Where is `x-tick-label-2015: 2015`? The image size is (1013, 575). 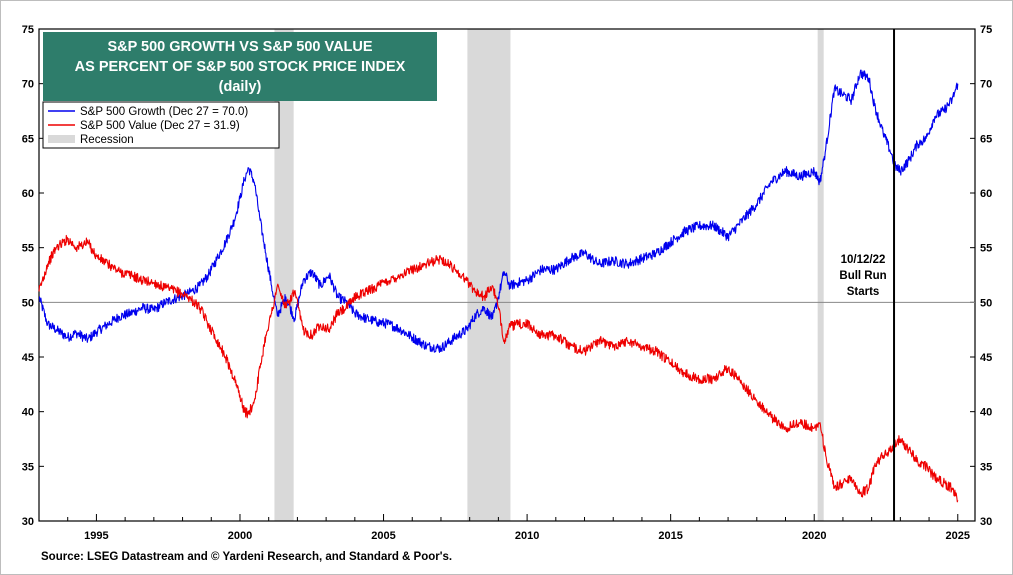 x-tick-label-2015: 2015 is located at coordinates (670, 536).